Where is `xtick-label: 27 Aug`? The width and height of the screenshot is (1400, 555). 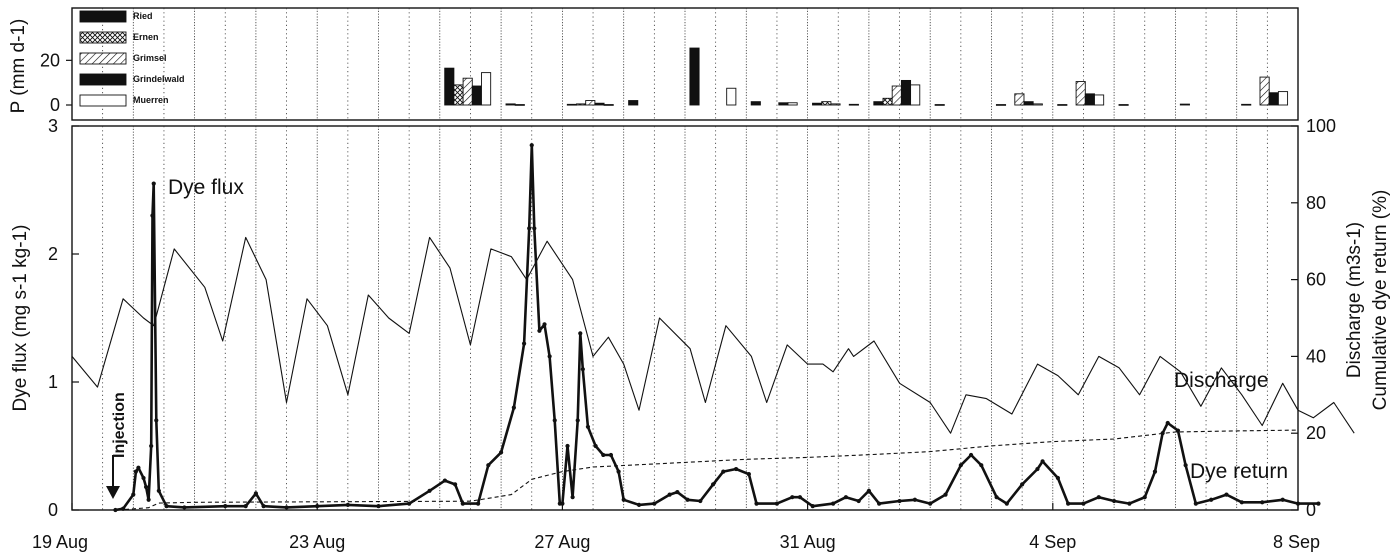 xtick-label: 27 Aug is located at coordinates (562, 542).